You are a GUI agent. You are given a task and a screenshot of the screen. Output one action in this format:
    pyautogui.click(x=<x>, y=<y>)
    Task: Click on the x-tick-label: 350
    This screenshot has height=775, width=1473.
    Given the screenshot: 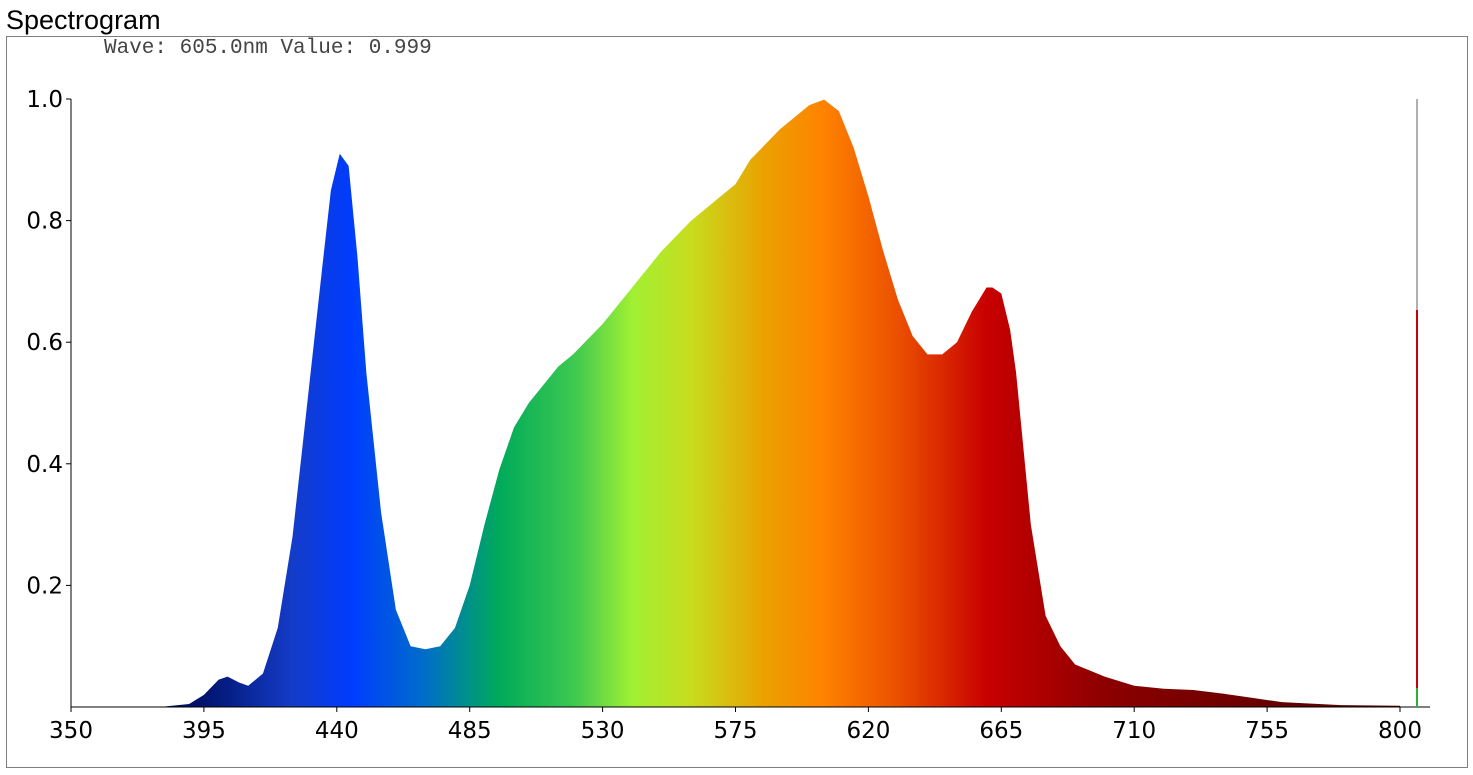 What is the action you would take?
    pyautogui.click(x=71, y=731)
    